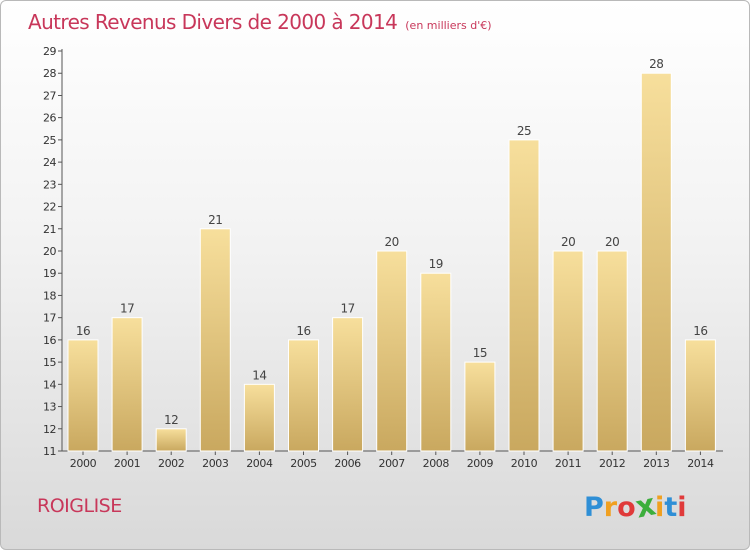 This screenshot has height=550, width=750. What do you see at coordinates (347, 463) in the screenshot?
I see `x-tick-label: 2006` at bounding box center [347, 463].